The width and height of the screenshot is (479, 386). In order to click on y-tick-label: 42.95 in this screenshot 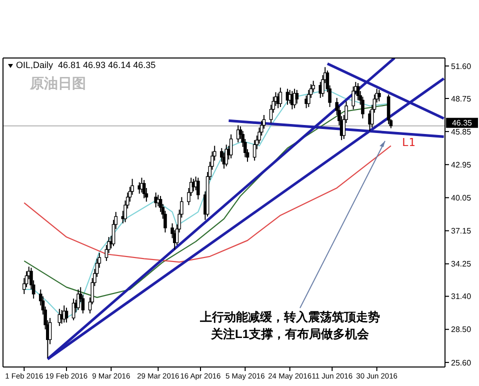, I will do `click(461, 165)`.